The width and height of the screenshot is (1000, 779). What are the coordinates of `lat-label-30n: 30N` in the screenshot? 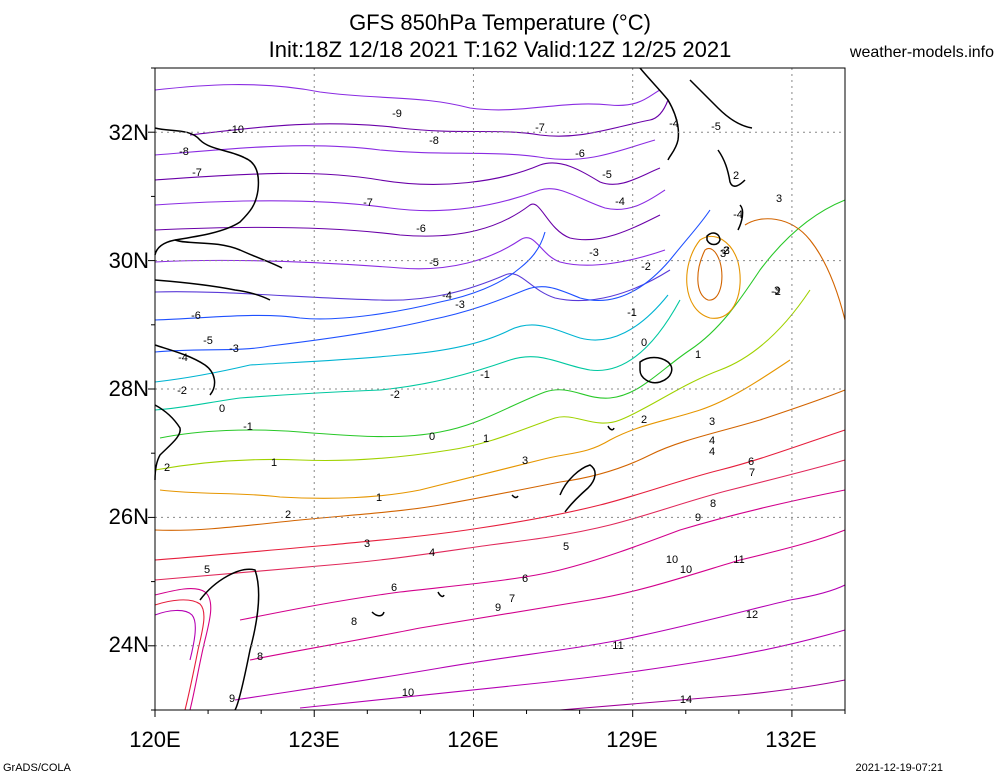 It's located at (128, 260).